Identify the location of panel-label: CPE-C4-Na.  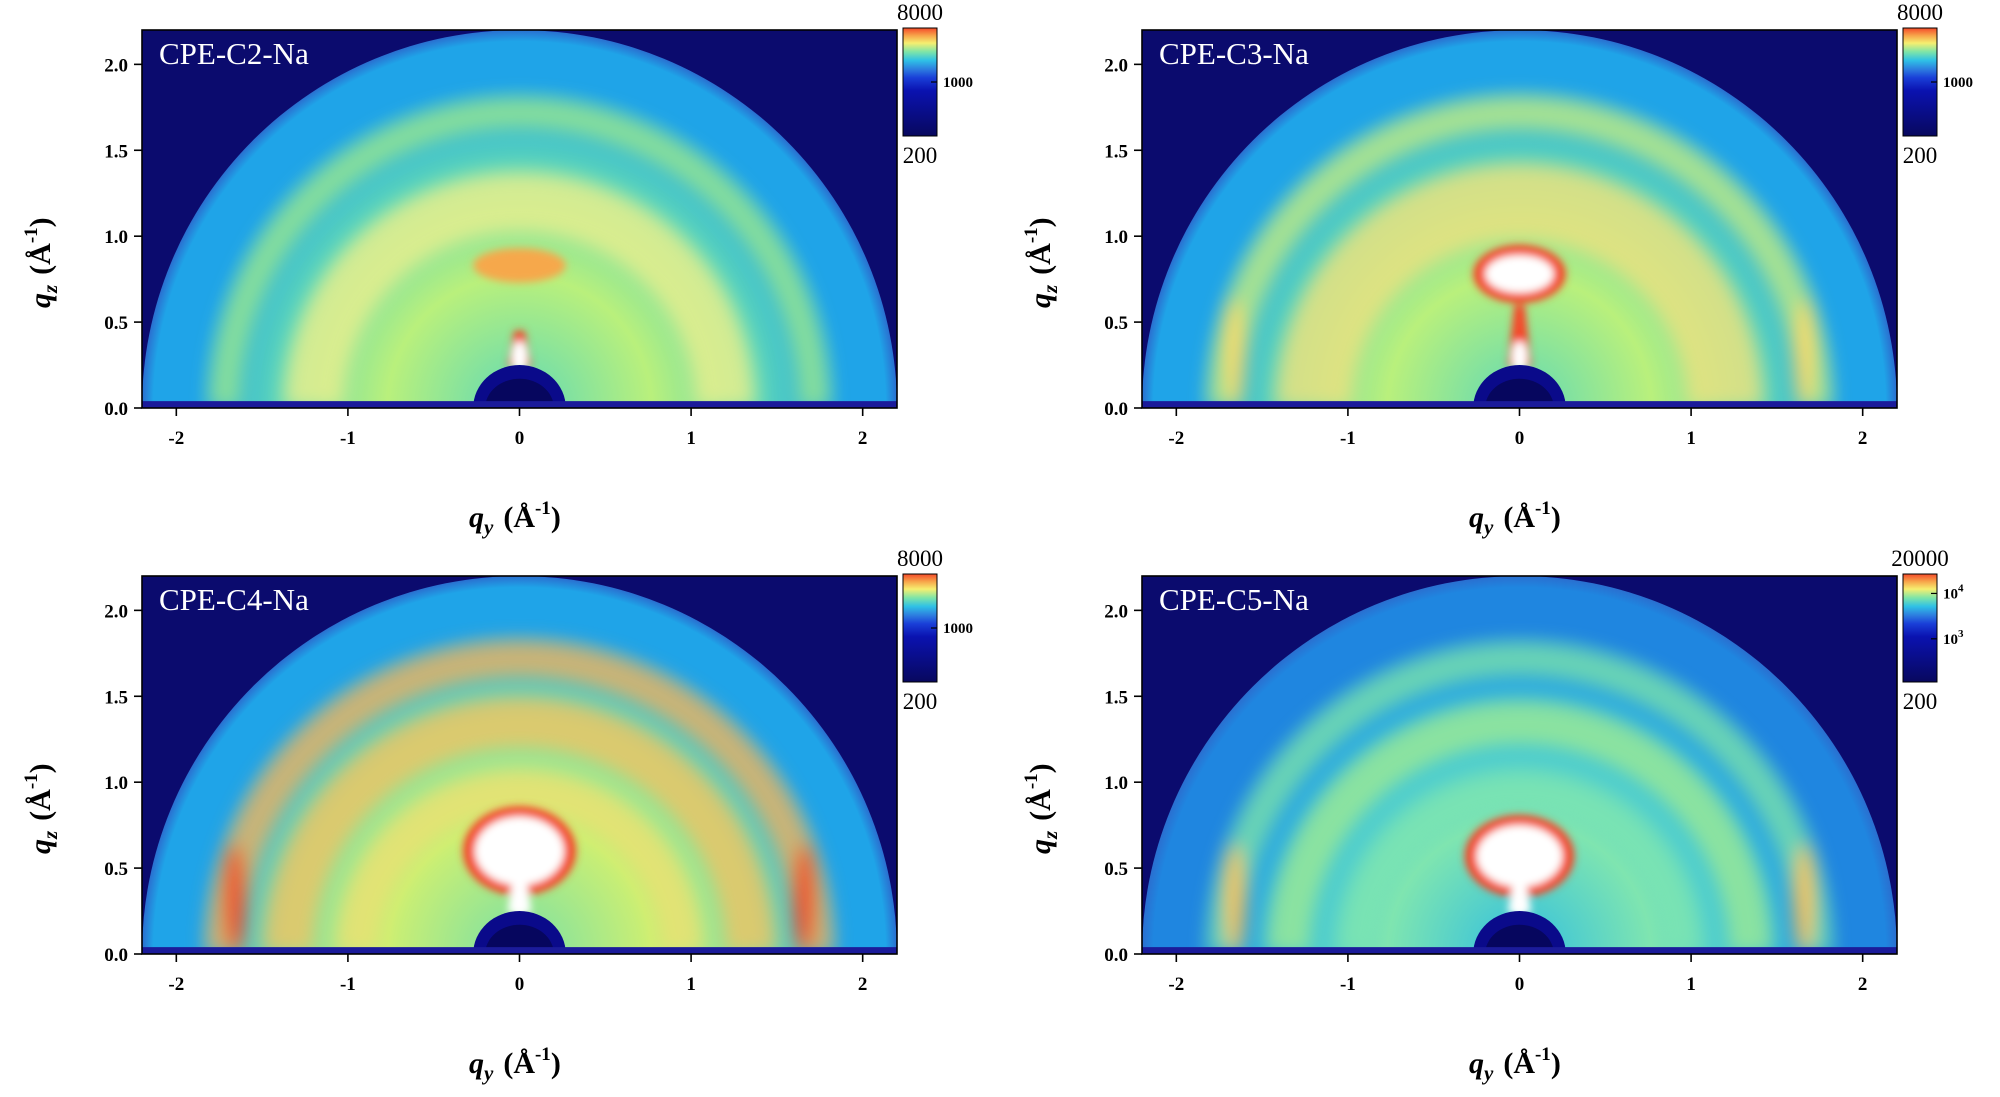
(234, 599).